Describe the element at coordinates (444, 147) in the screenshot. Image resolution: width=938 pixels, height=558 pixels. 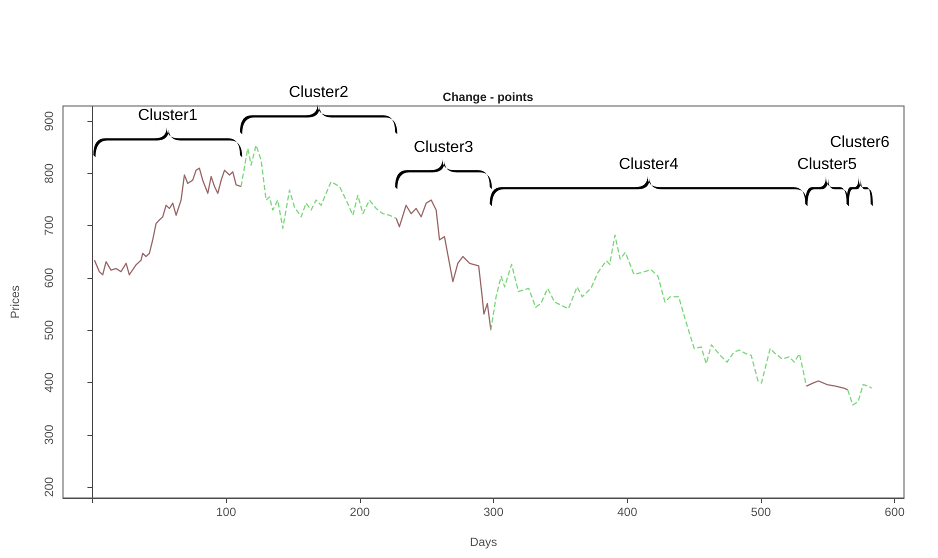
I see `annotation: Cluster3` at that location.